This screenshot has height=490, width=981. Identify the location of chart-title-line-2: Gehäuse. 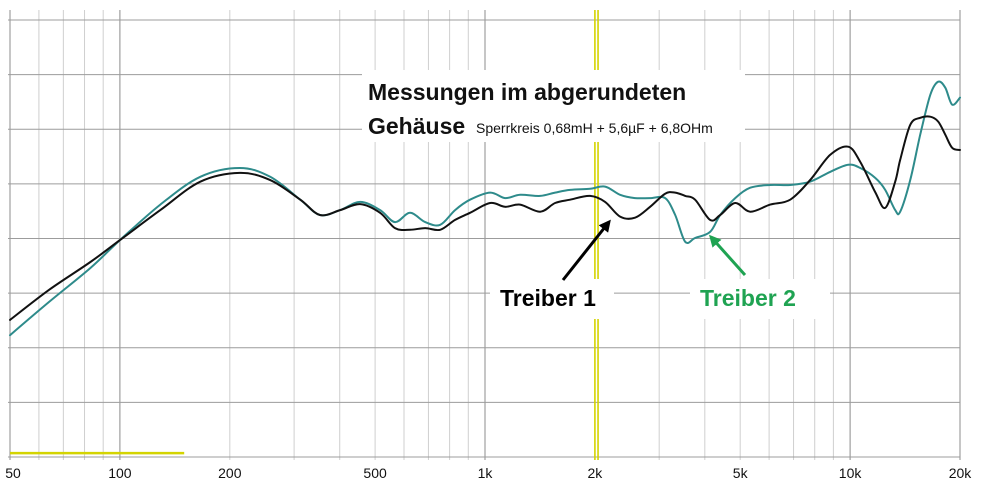
(416, 126).